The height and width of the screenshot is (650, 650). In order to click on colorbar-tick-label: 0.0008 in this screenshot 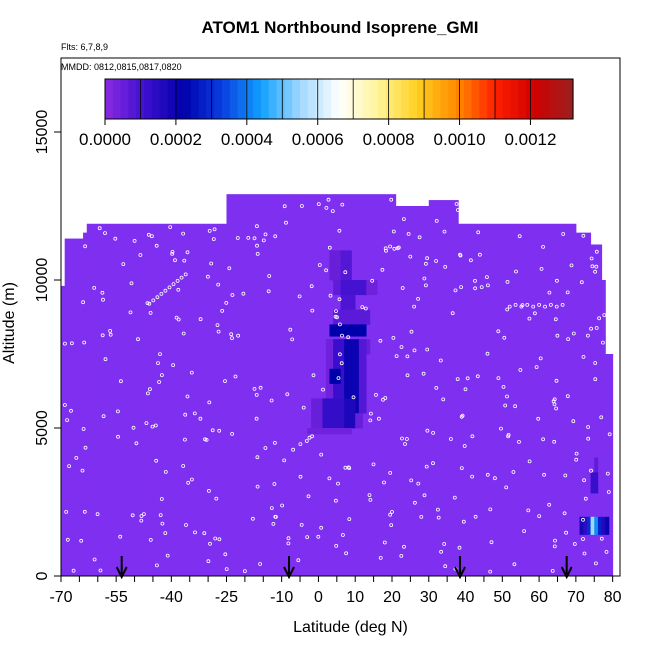, I will do `click(389, 139)`.